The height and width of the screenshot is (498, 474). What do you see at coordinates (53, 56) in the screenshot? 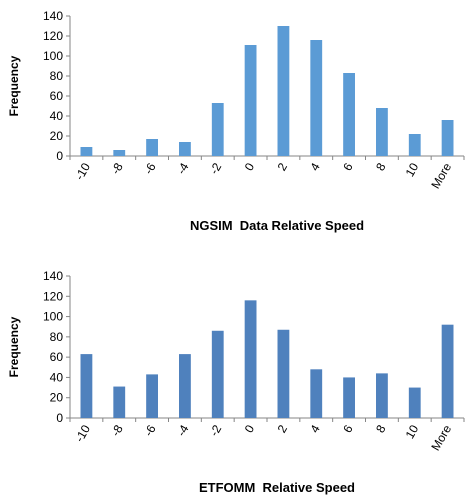
I see `ngsim-y-tick-label: 100` at bounding box center [53, 56].